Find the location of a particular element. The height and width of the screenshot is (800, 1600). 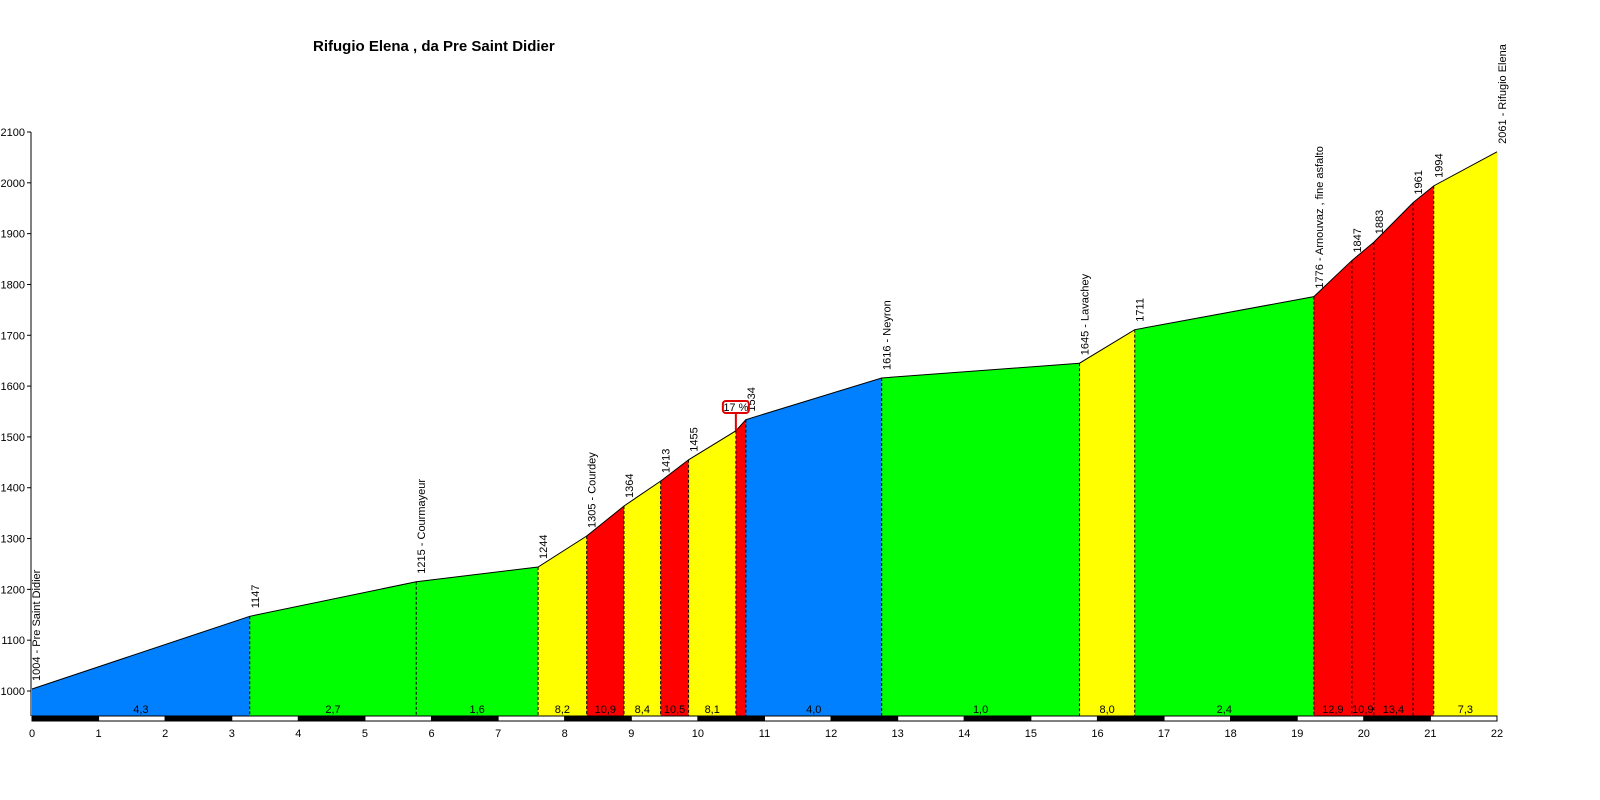

x-tick-label: 18 is located at coordinates (1231, 734).